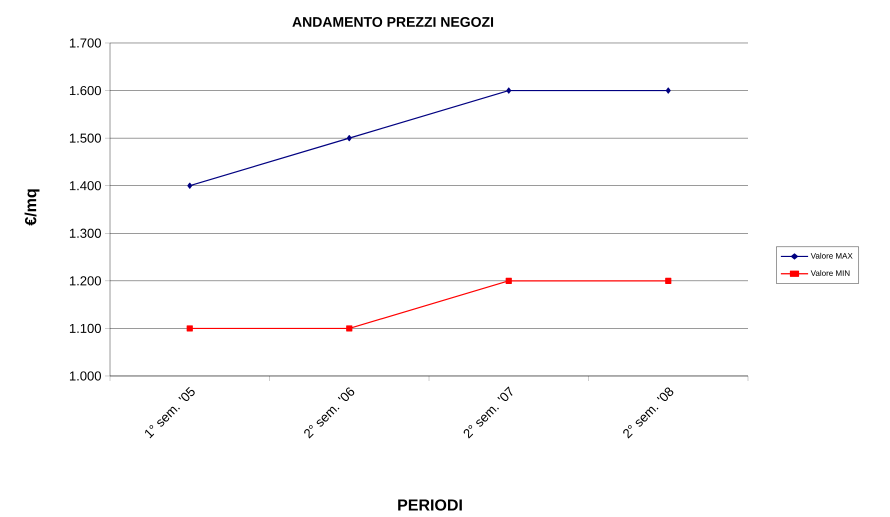 This screenshot has height=517, width=890. What do you see at coordinates (85, 376) in the screenshot?
I see `y-tick-label: 1.000` at bounding box center [85, 376].